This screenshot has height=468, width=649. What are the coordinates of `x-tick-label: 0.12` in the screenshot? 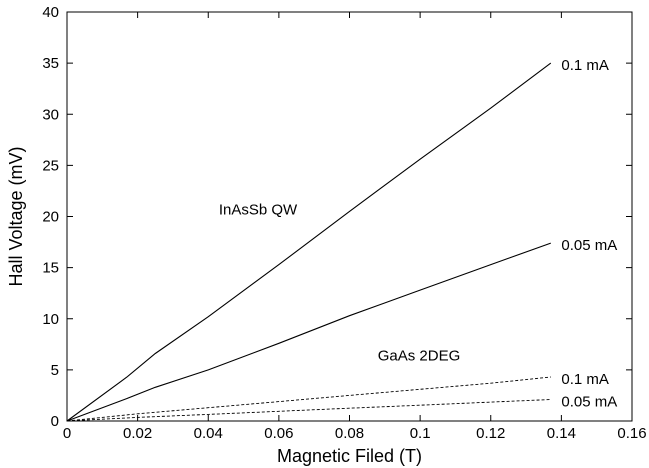 It's located at (490, 433).